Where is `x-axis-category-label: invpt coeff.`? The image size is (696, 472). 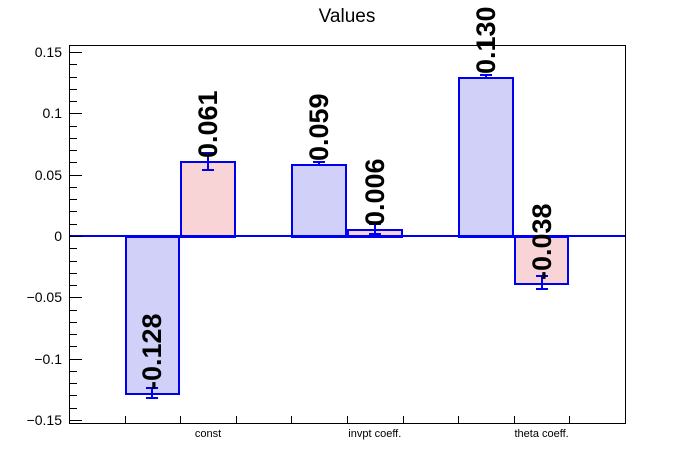
x-axis-category-label: invpt coeff. is located at coordinates (375, 434).